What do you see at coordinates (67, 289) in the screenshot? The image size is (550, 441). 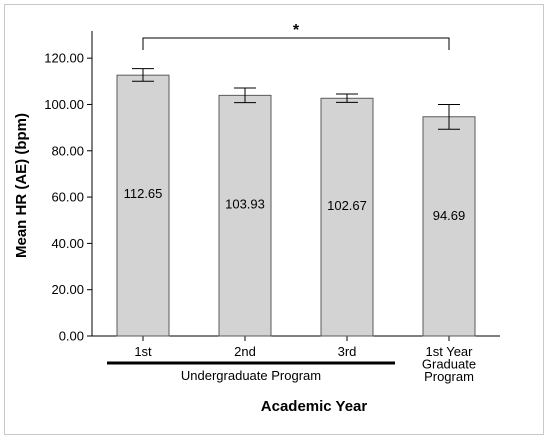 I see `y-tick-label: 20.00` at bounding box center [67, 289].